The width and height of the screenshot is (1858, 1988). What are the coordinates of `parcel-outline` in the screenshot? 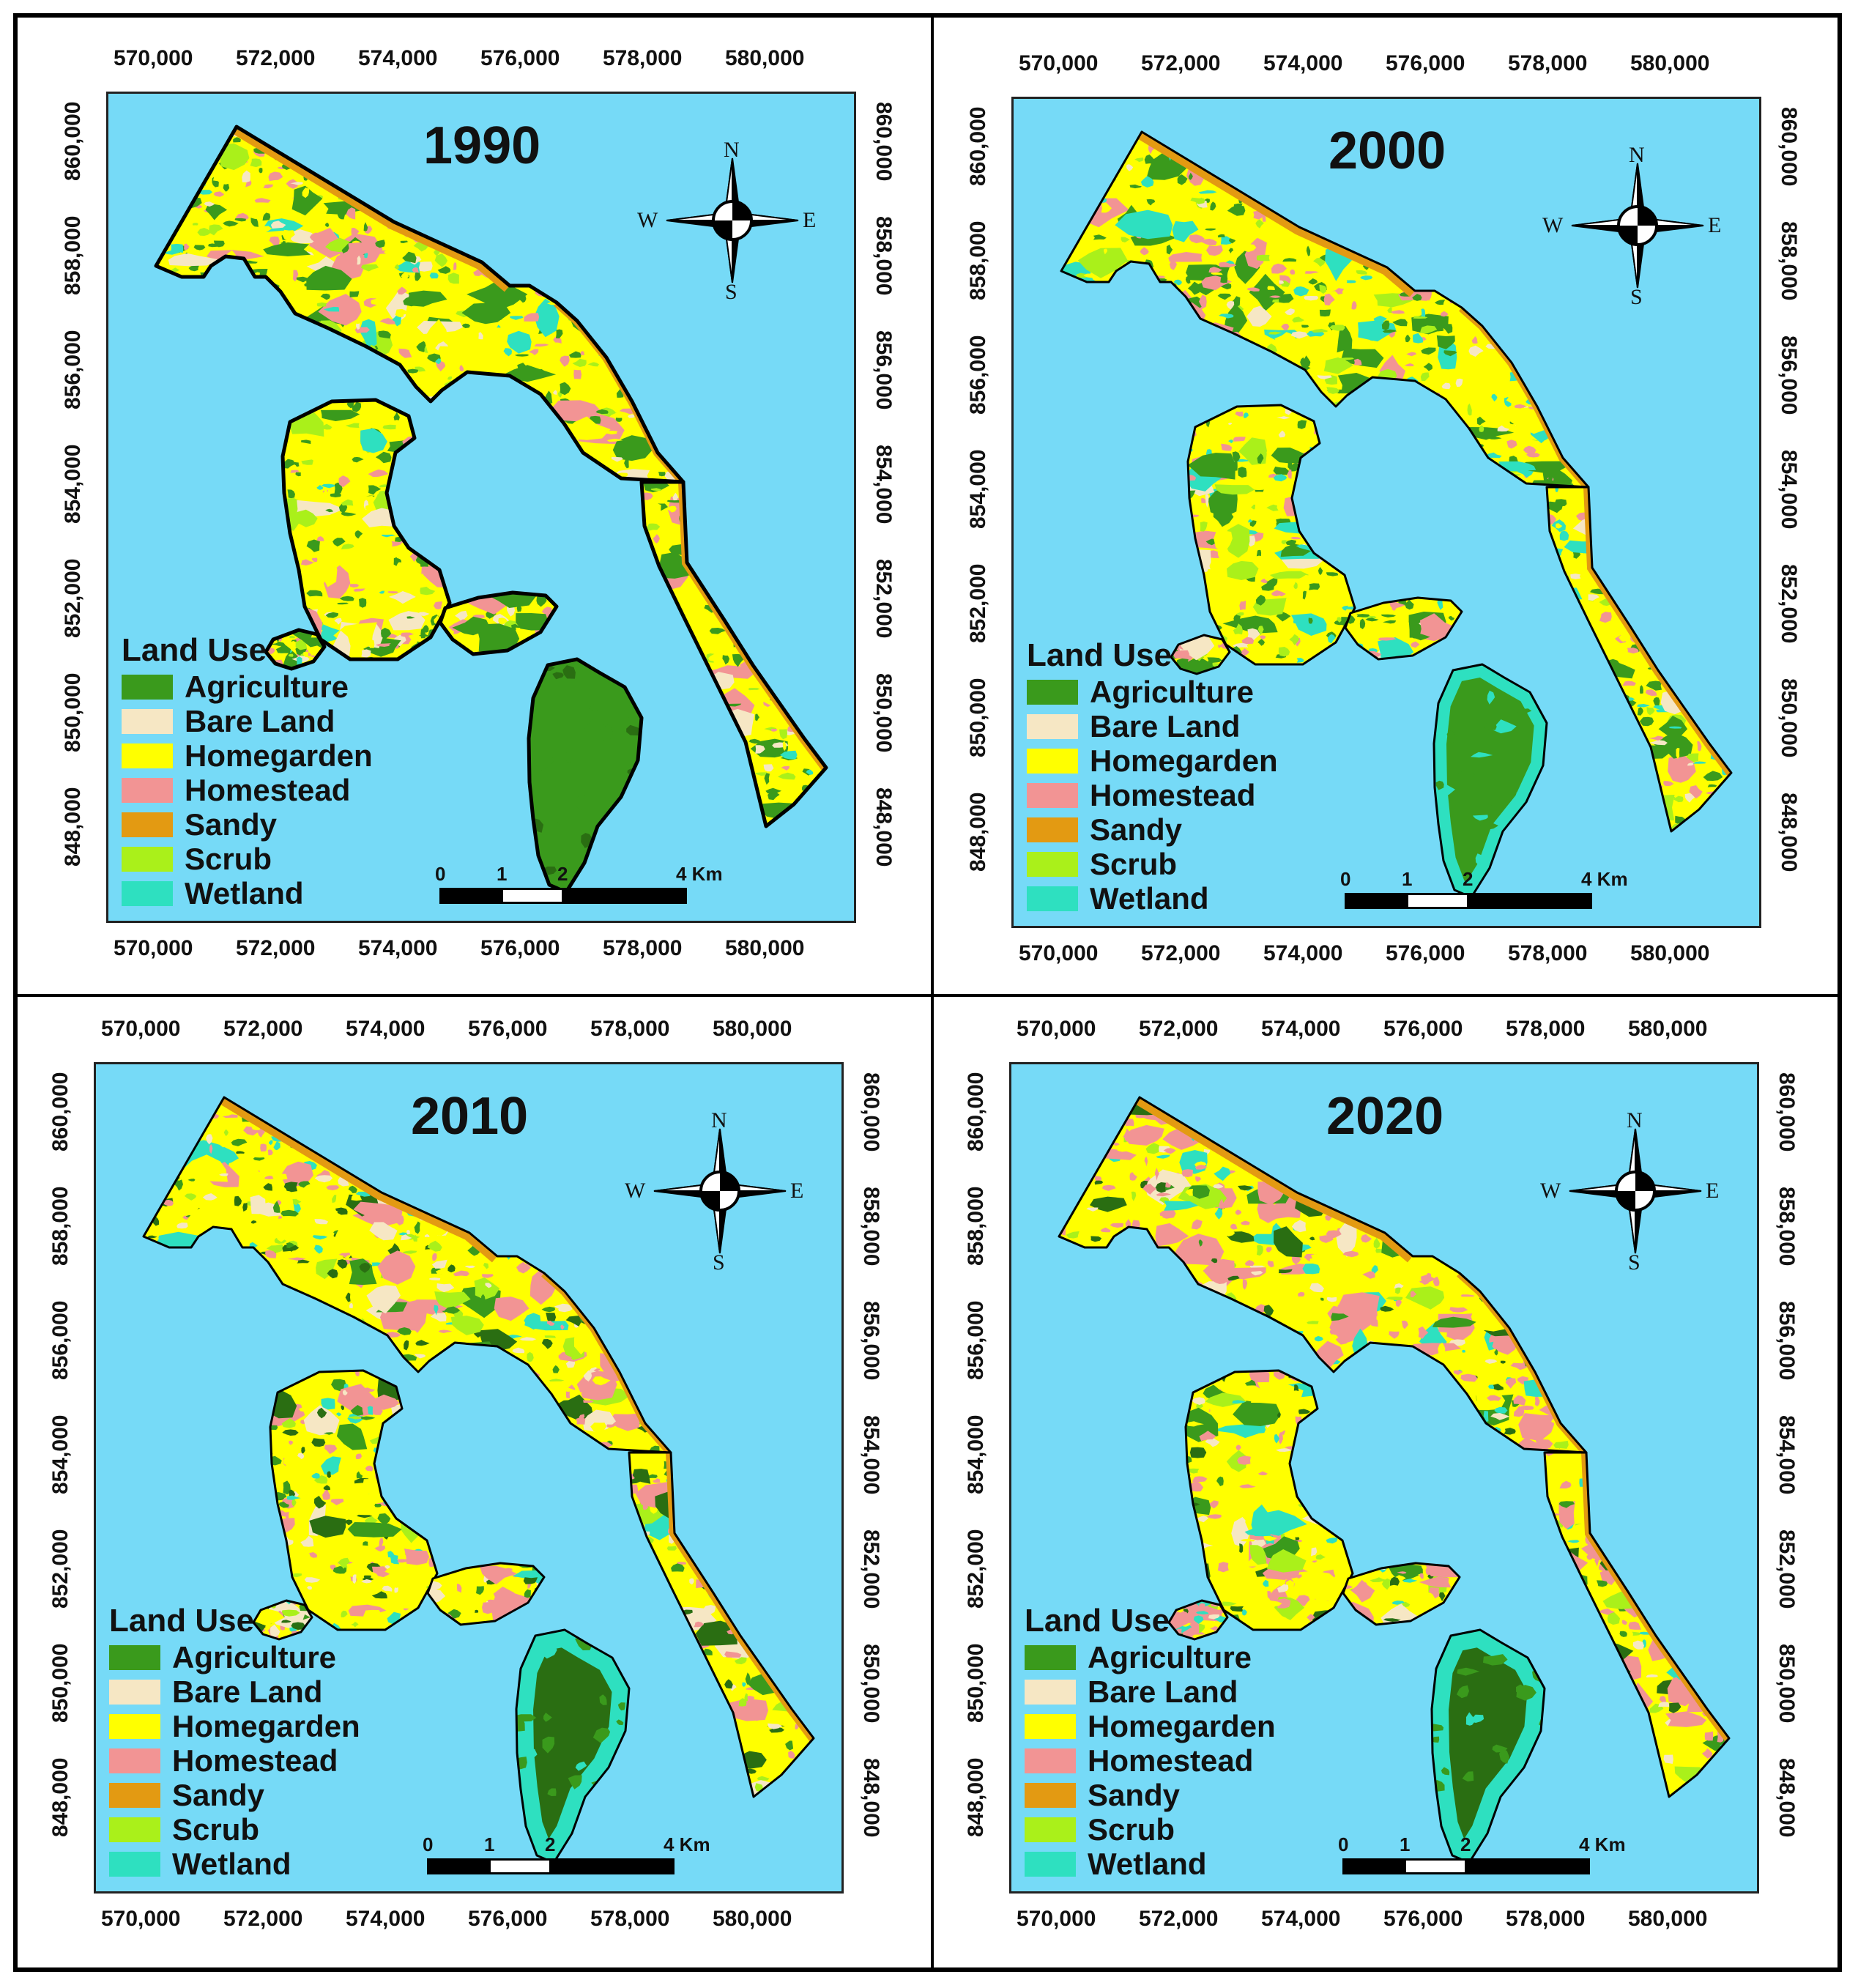 It's located at (1403, 628).